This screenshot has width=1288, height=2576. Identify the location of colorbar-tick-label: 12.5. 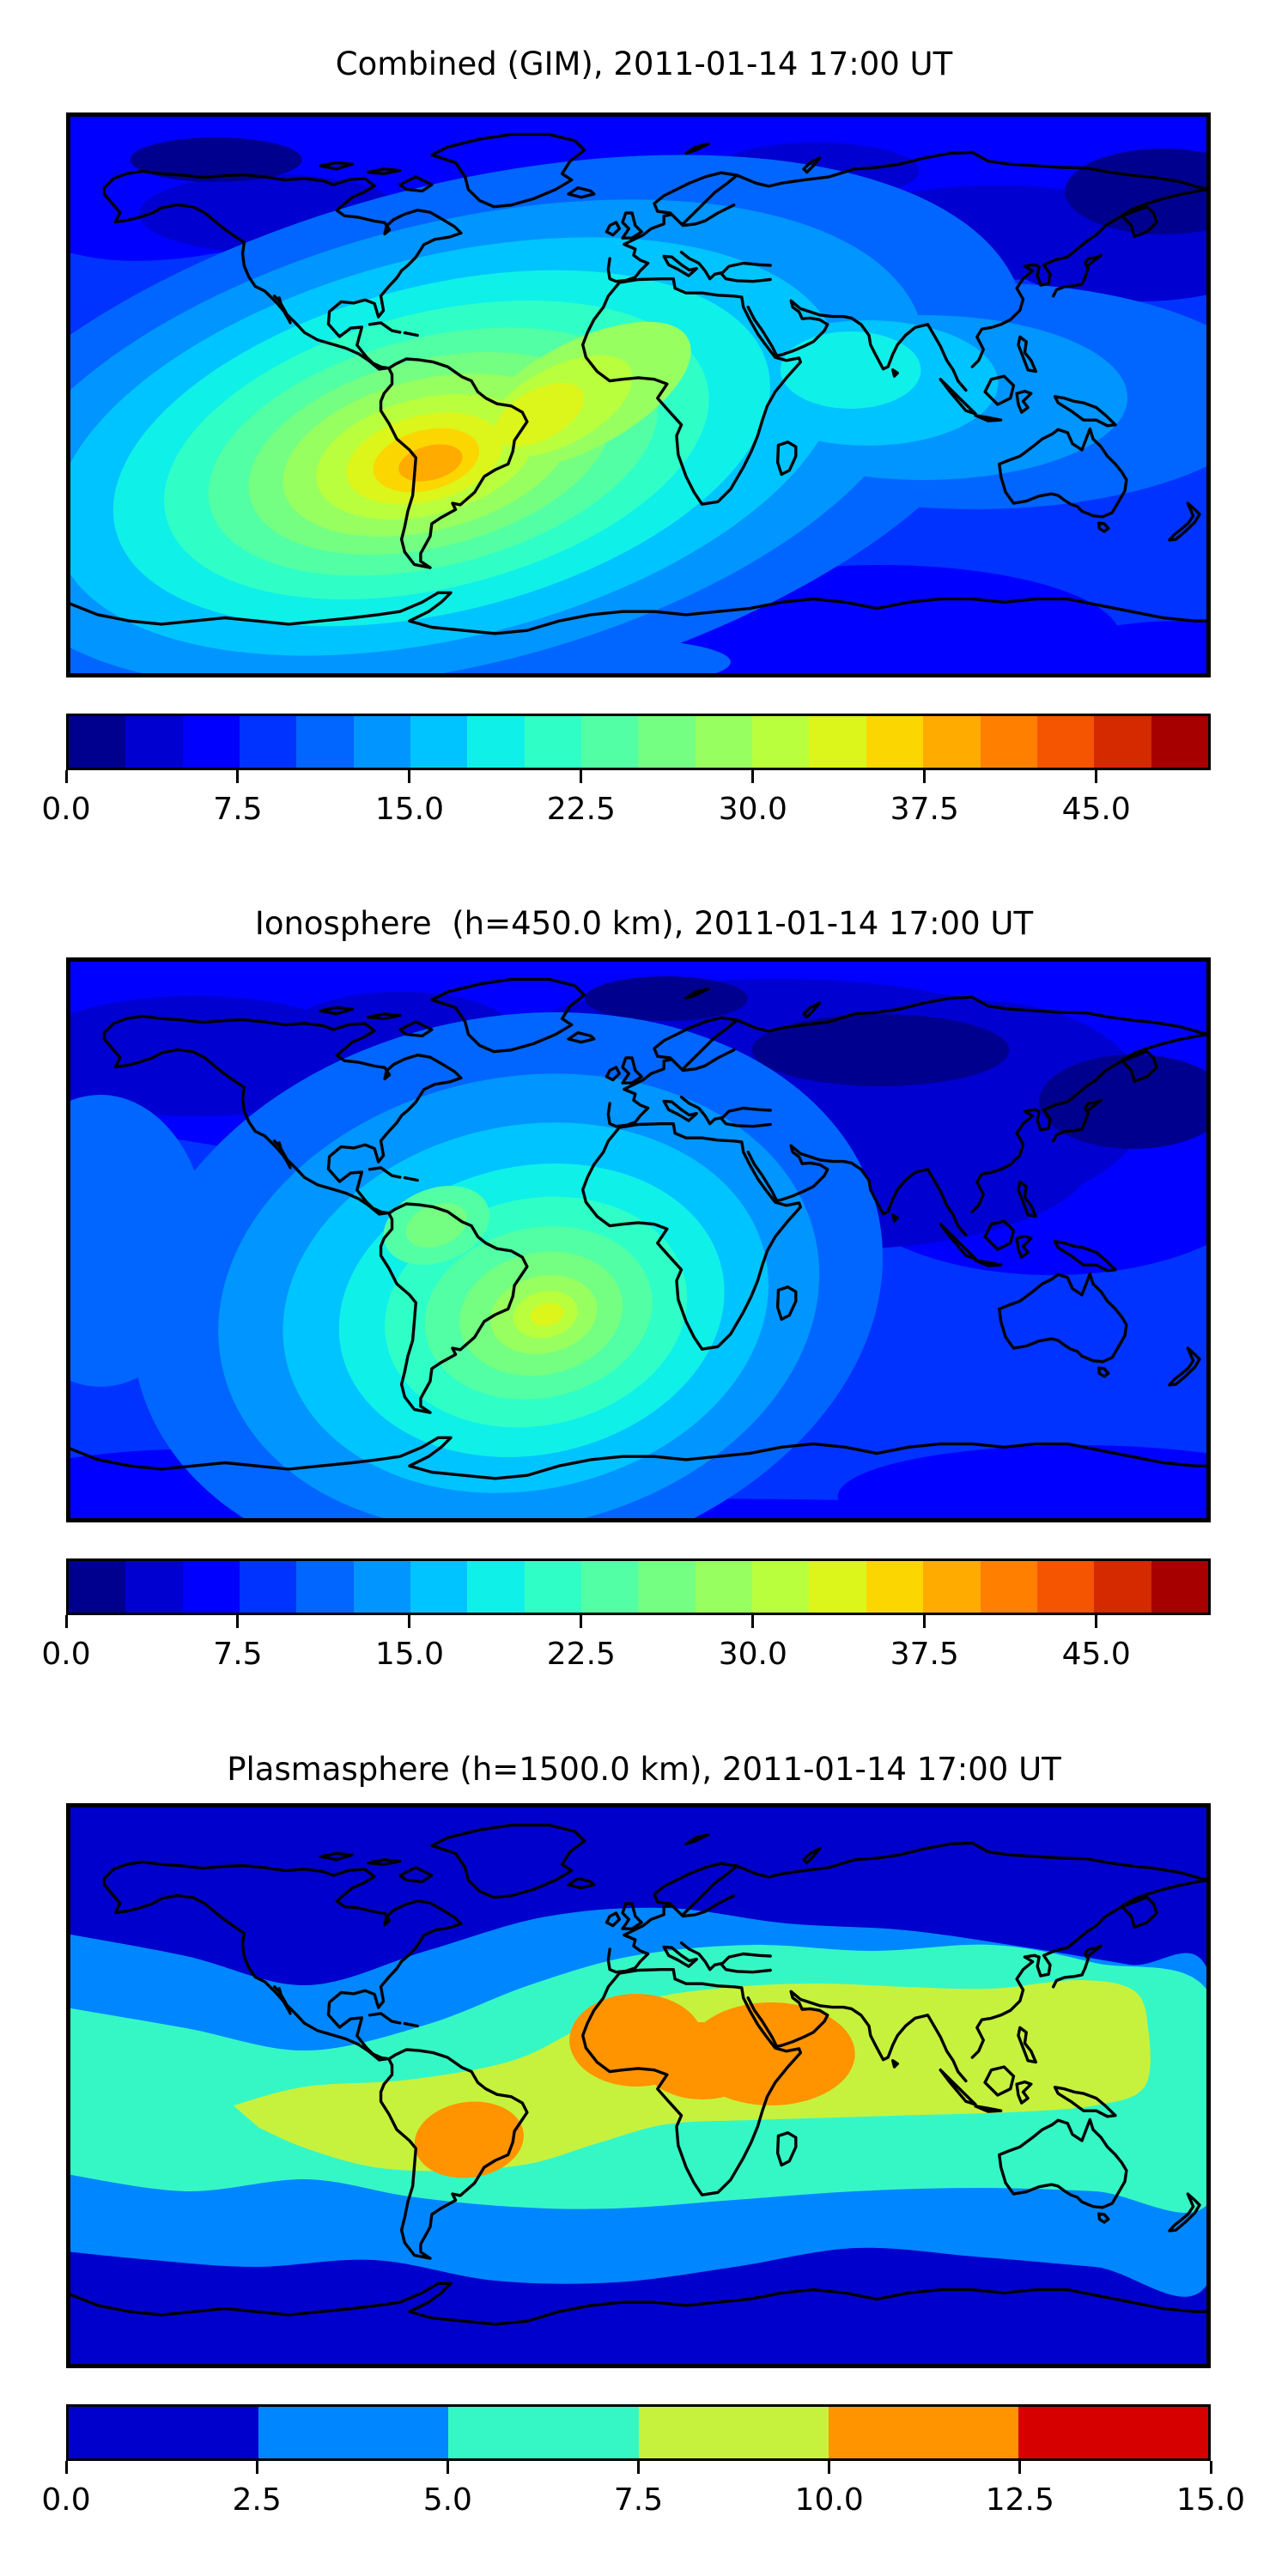
(1020, 2500).